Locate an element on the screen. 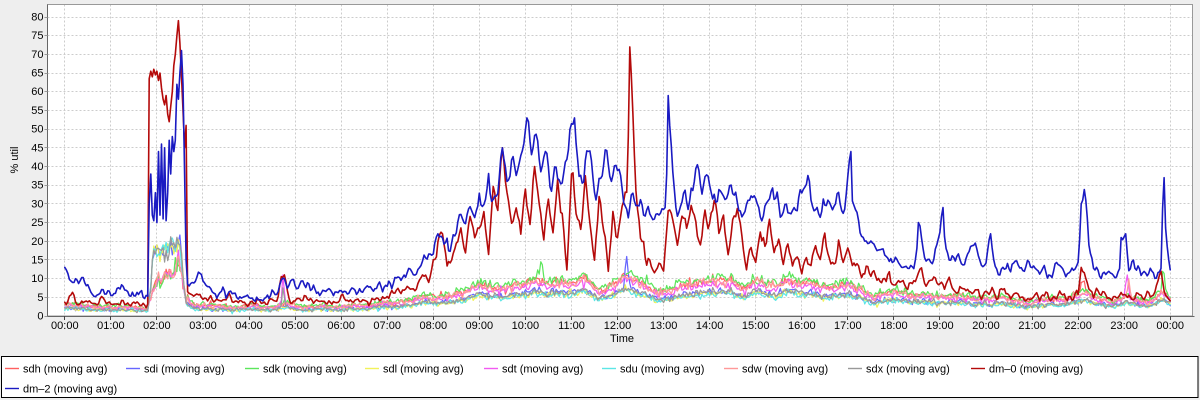  svg-text: 21:00 is located at coordinates (1032, 326).